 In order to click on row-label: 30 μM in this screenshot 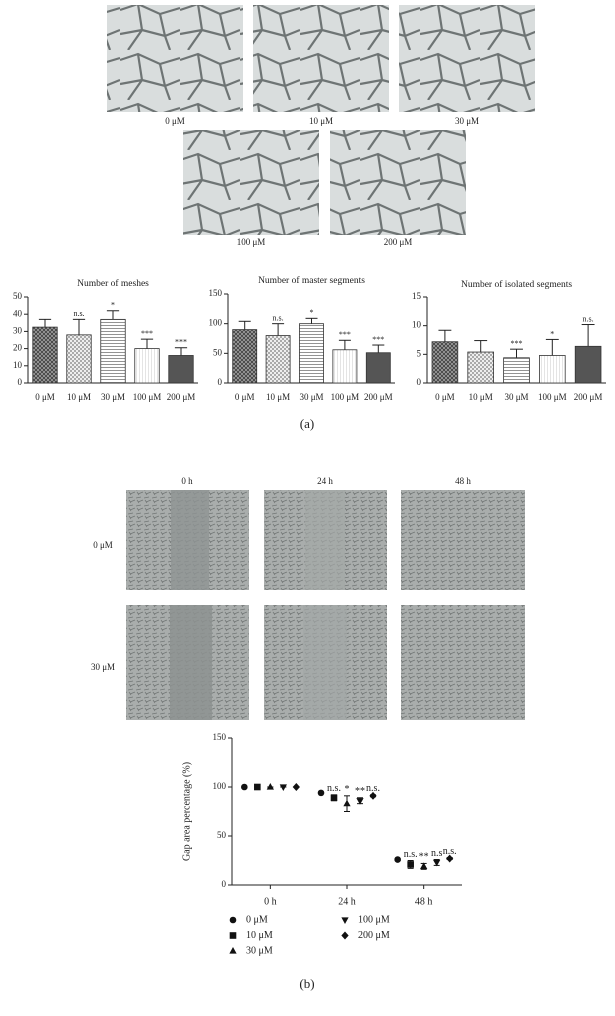, I will do `click(103, 667)`.